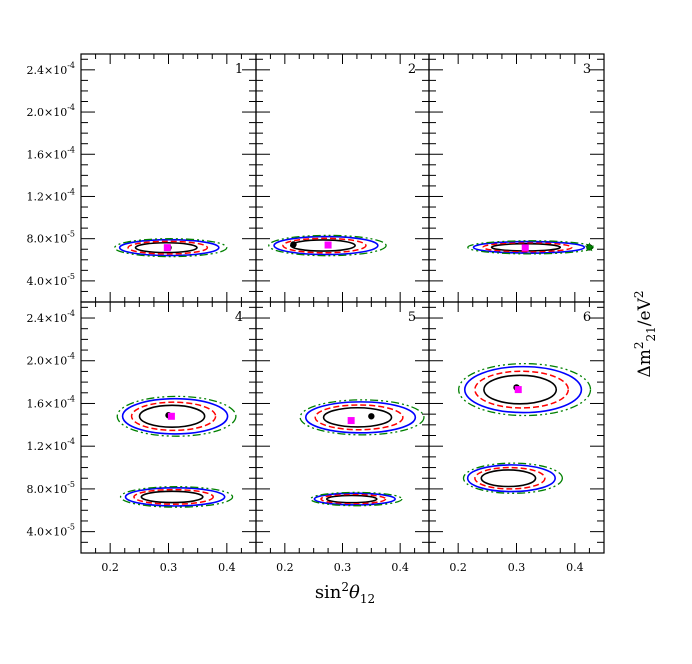  I want to click on panel-number: 3, so click(587, 69).